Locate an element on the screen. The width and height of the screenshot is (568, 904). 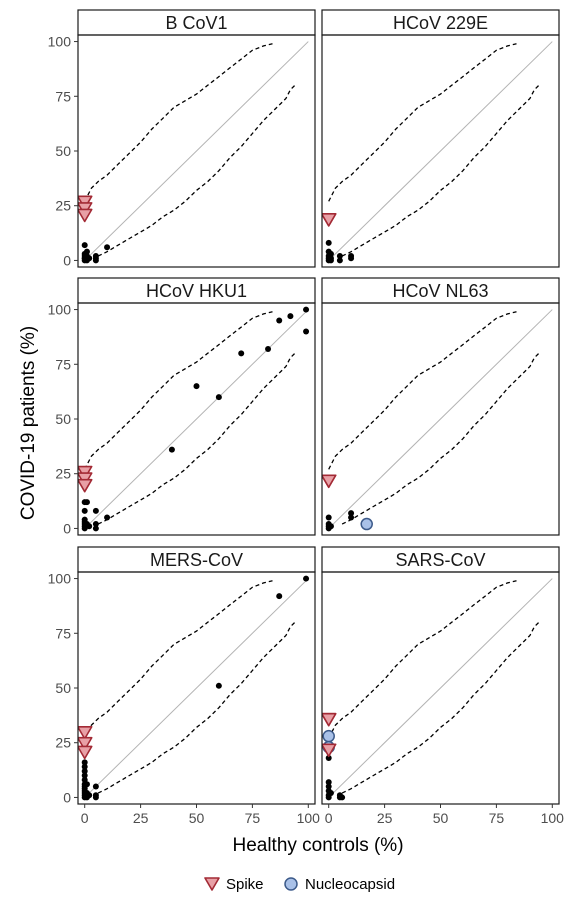
panel-title: HCoV HKU1 is located at coordinates (196, 291).